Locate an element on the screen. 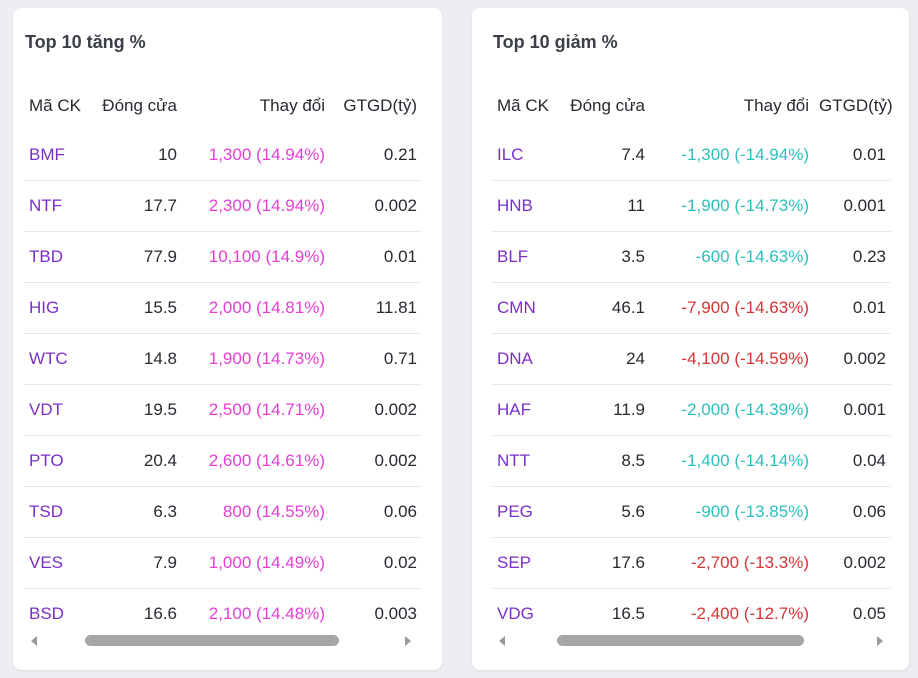 The width and height of the screenshot is (918, 678). table-row: HNB 11 -1,900 (-14.73%) 0.001 is located at coordinates (691, 206).